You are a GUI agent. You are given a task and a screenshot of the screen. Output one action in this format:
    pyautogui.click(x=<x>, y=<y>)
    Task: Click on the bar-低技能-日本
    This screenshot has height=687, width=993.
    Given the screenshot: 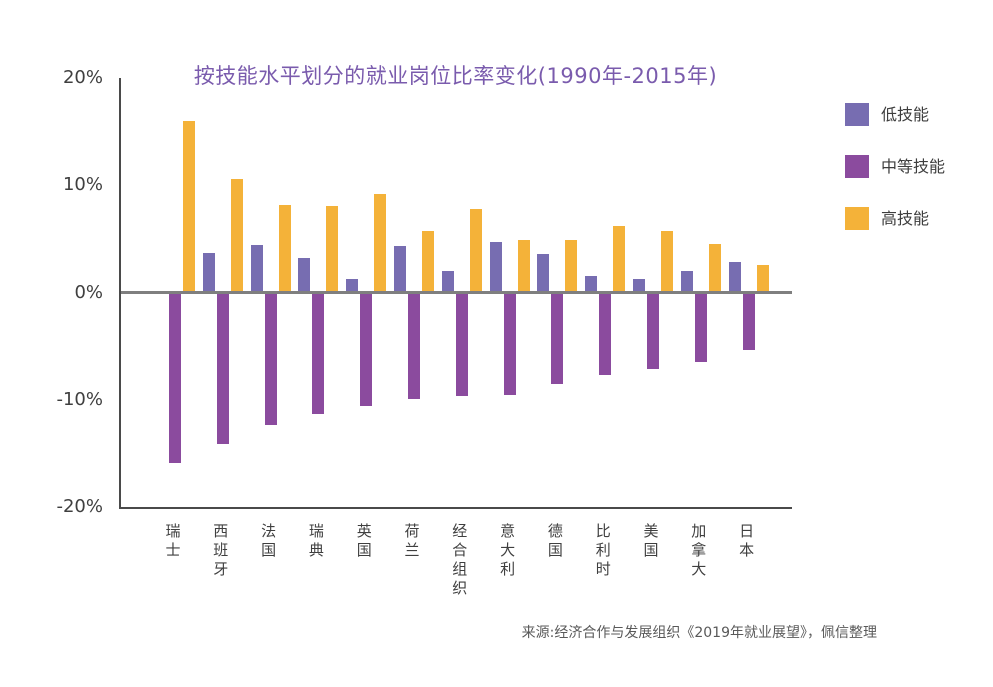 What is the action you would take?
    pyautogui.click(x=734, y=278)
    